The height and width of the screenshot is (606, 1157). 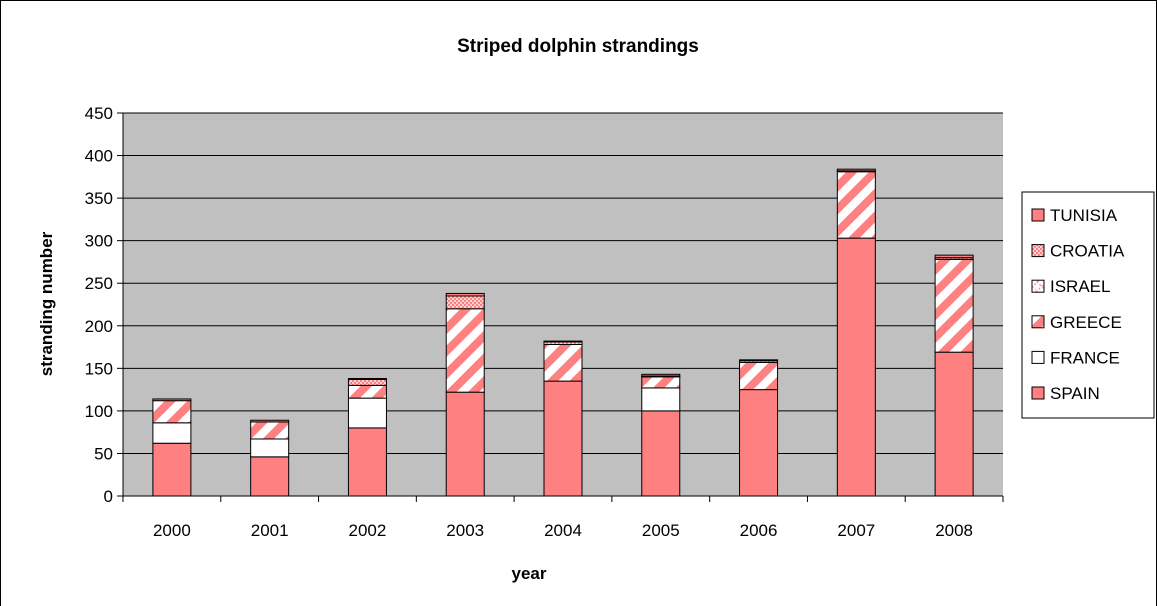 I want to click on bar-segment-france-2005, so click(x=661, y=399).